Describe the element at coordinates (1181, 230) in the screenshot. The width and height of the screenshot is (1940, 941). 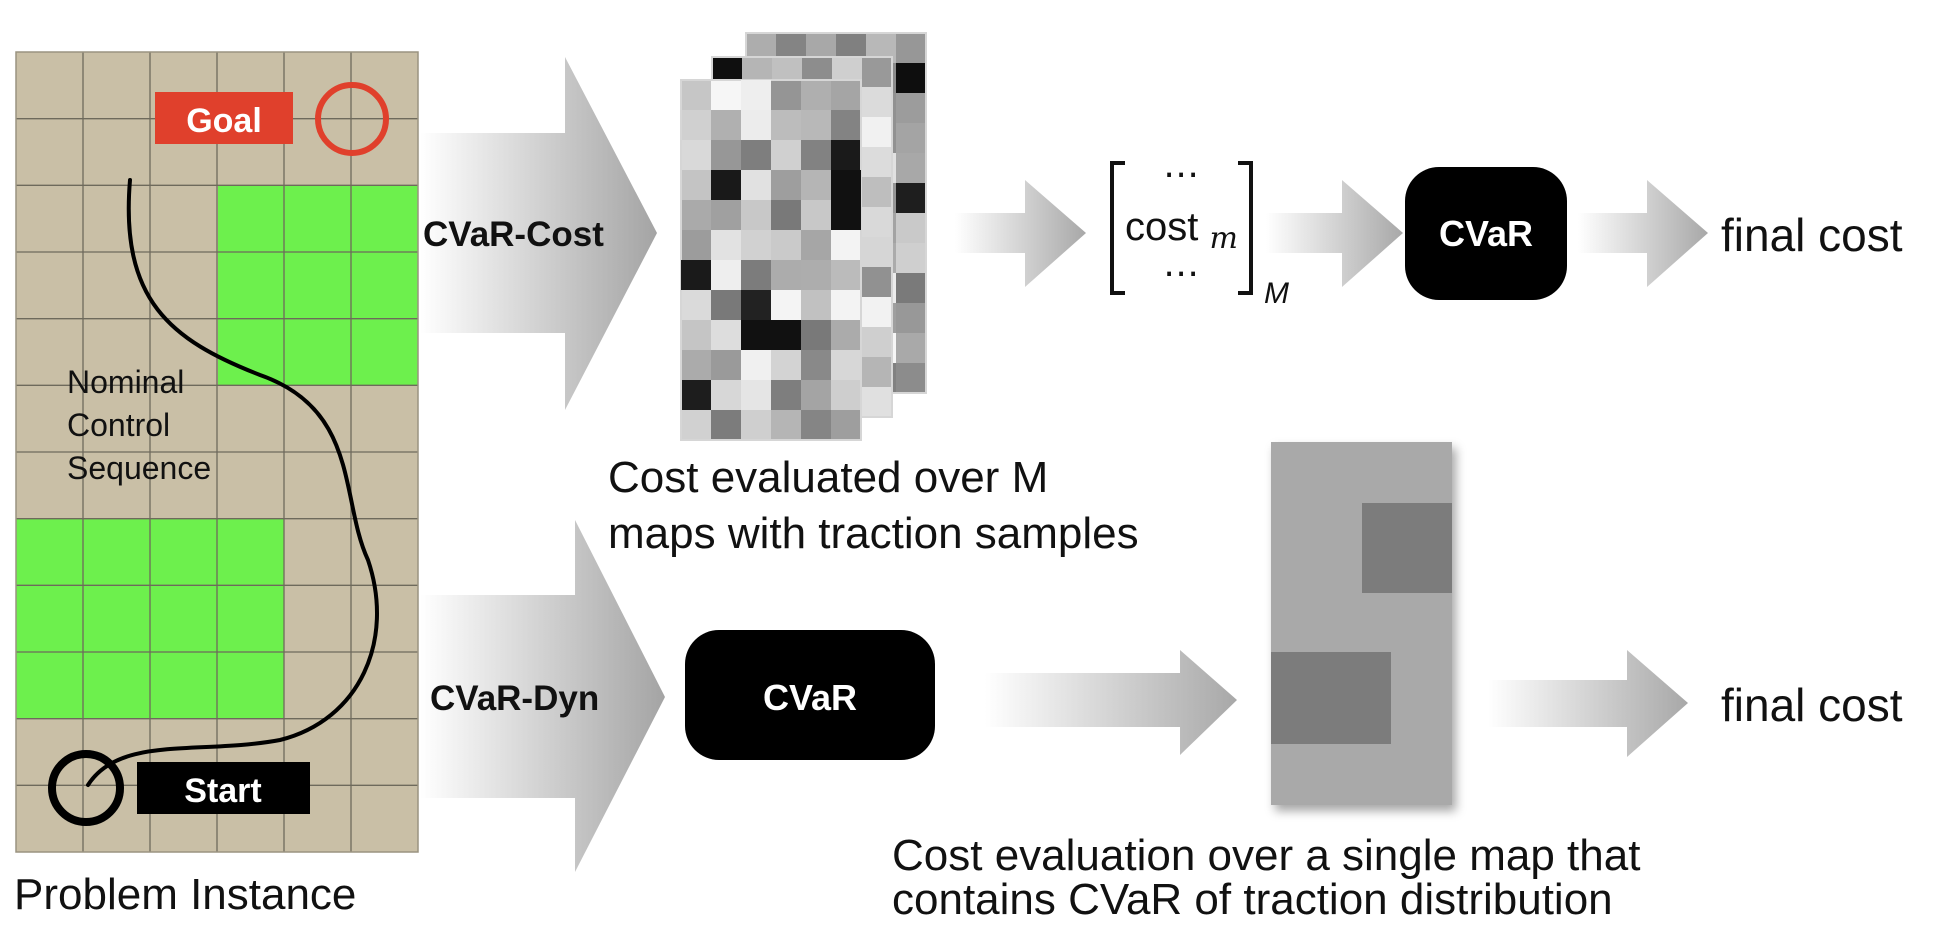
I see `vector-cost-entry: cost m` at that location.